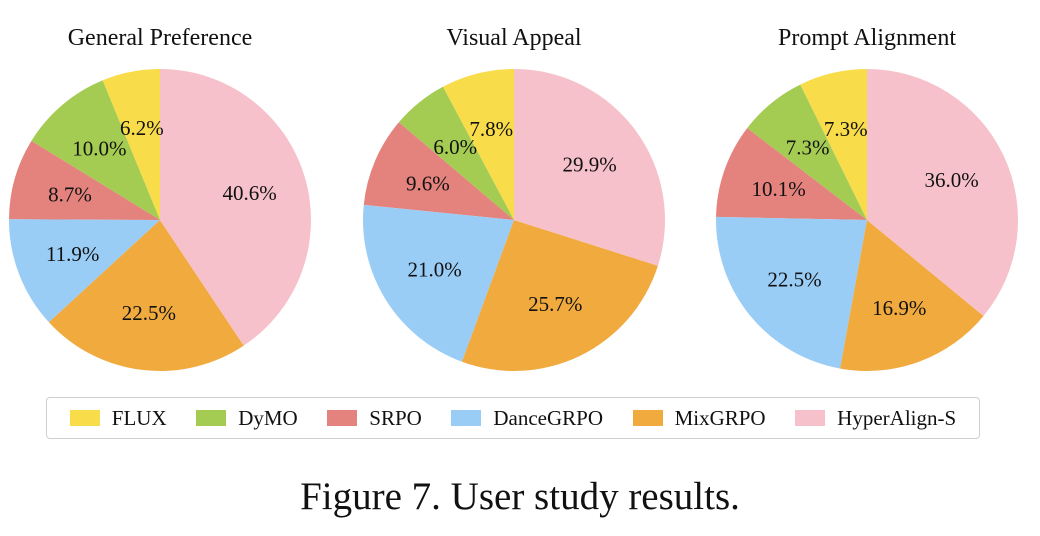 Image resolution: width=1040 pixels, height=536 pixels. I want to click on legend-label: DanceGRPO, so click(548, 417).